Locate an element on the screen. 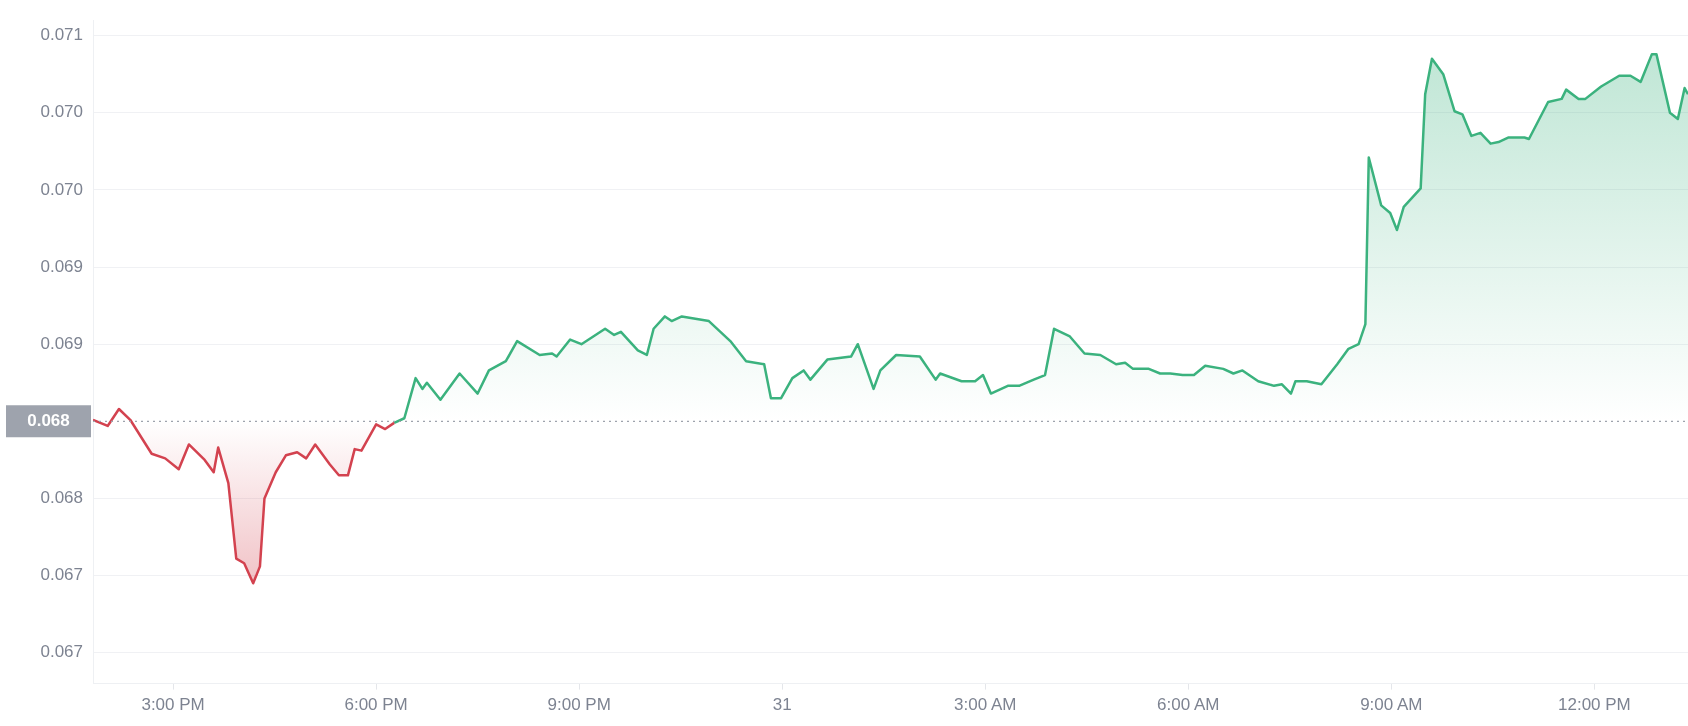  x-tick-label: 12:00 PM is located at coordinates (1594, 705).